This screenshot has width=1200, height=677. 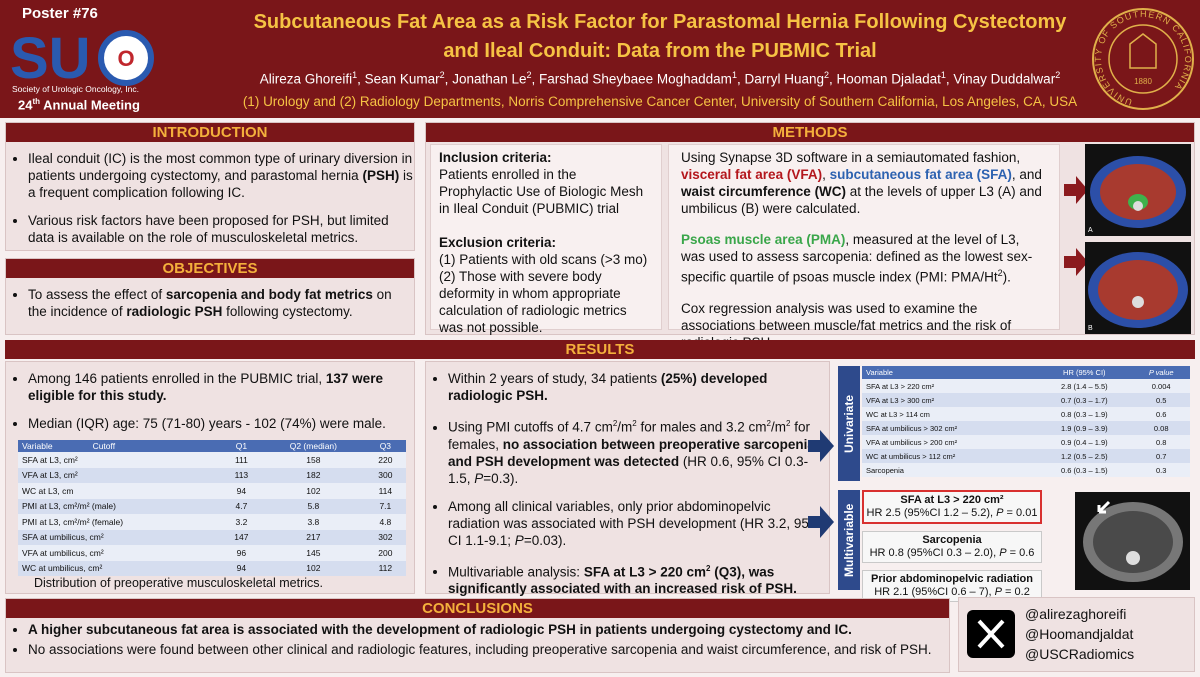 I want to click on header-row: Variable Cutoff Q1 Q2 (median) Q3, so click(x=212, y=446).